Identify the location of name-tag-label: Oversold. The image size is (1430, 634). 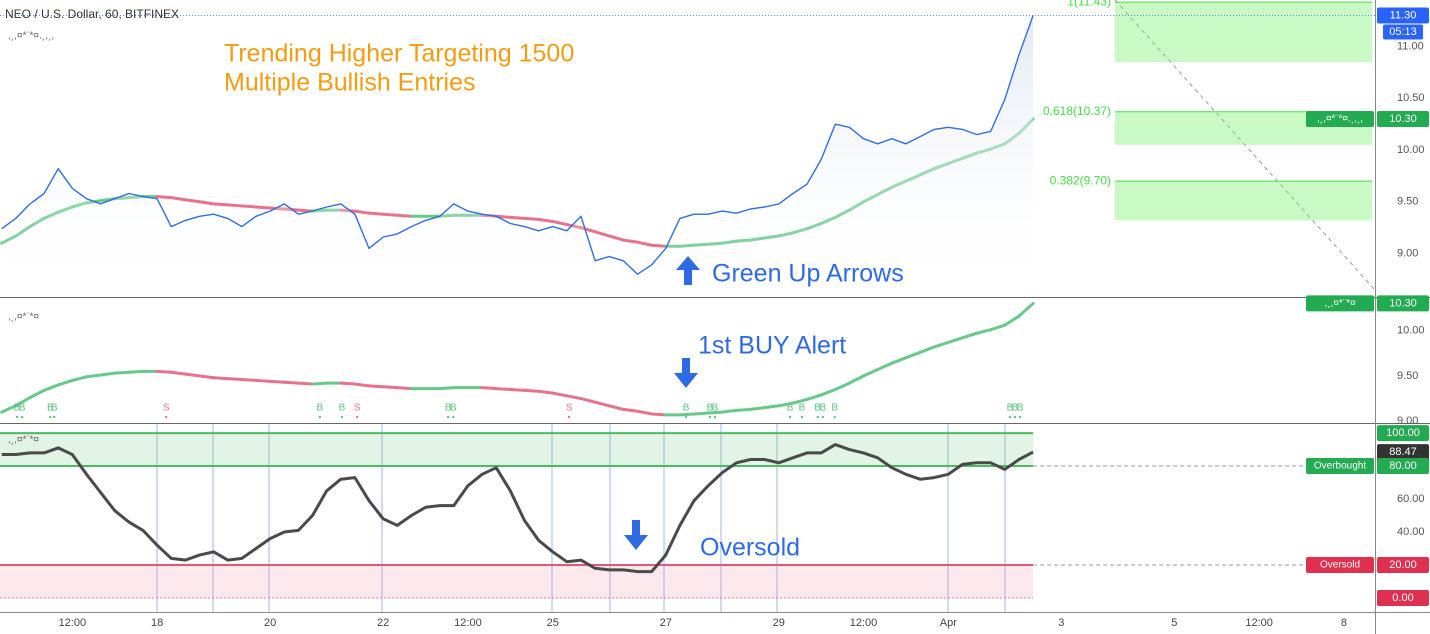
(1340, 565).